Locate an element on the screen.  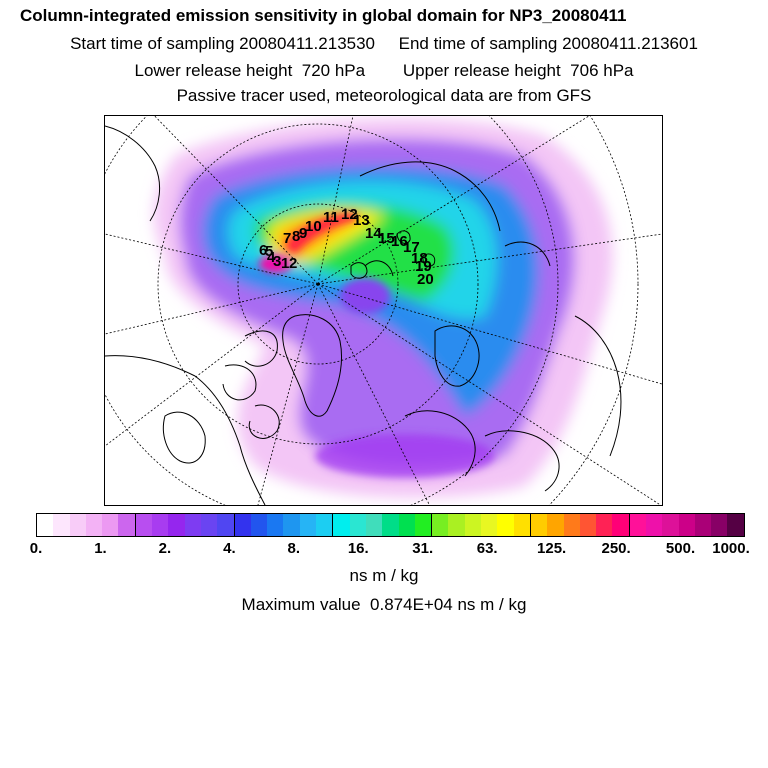
field-magenta-core is located at coordinates (275, 264).